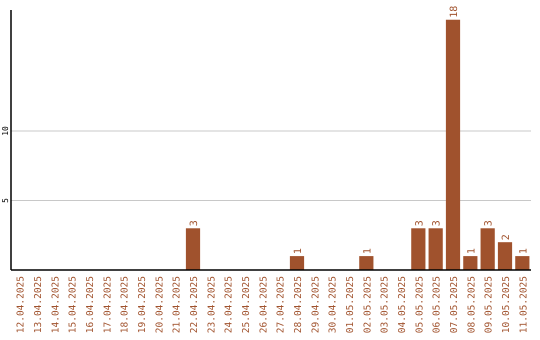 The height and width of the screenshot is (340, 540). I want to click on x-tick-label: 12.04.2025, so click(21, 305).